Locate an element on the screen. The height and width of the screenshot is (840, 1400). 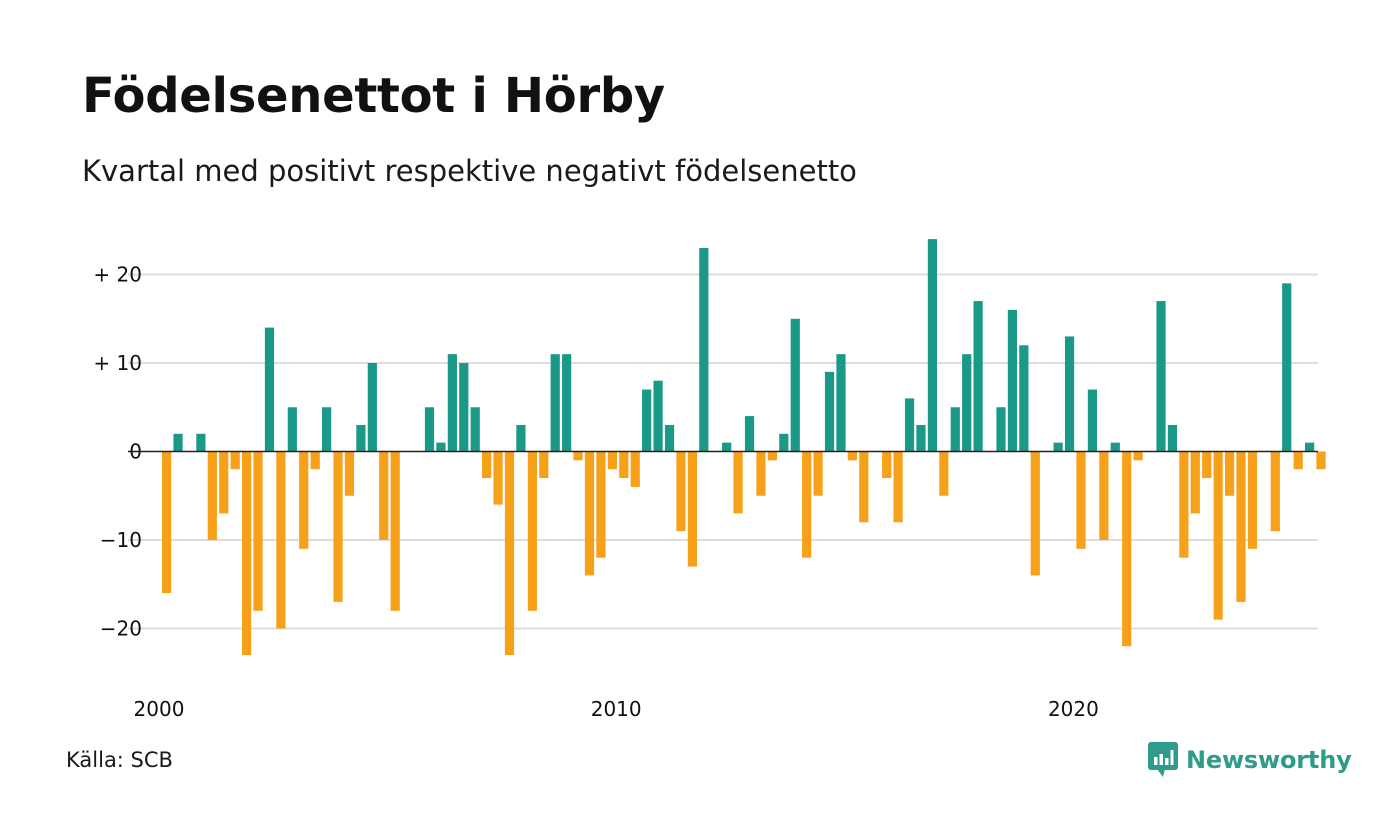
x-tick-label: 2010 is located at coordinates (616, 709).